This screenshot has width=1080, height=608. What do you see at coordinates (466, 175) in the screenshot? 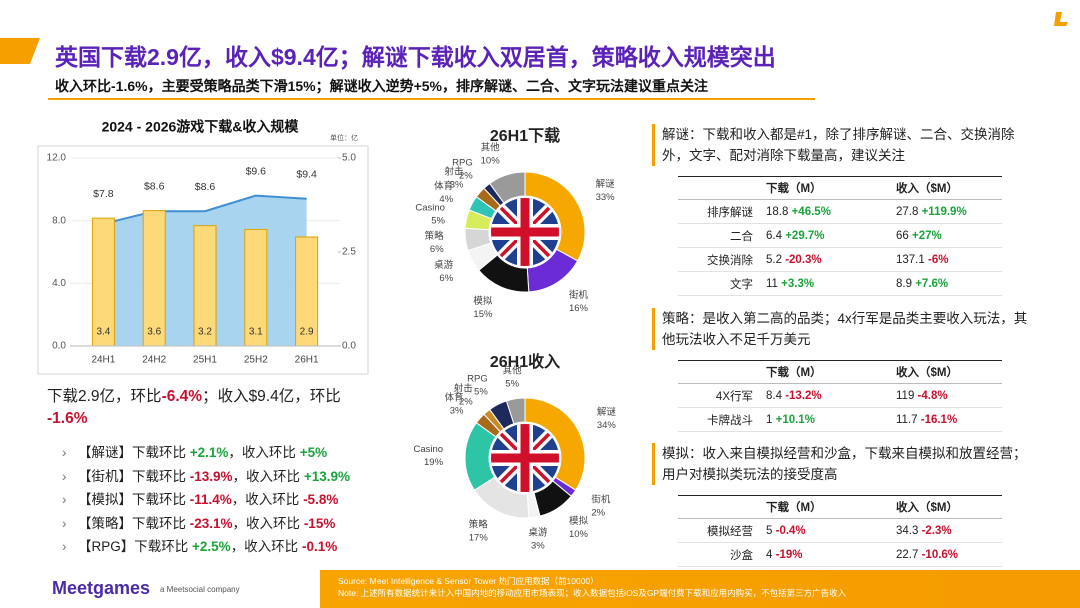
I see `slice-value: 2%` at bounding box center [466, 175].